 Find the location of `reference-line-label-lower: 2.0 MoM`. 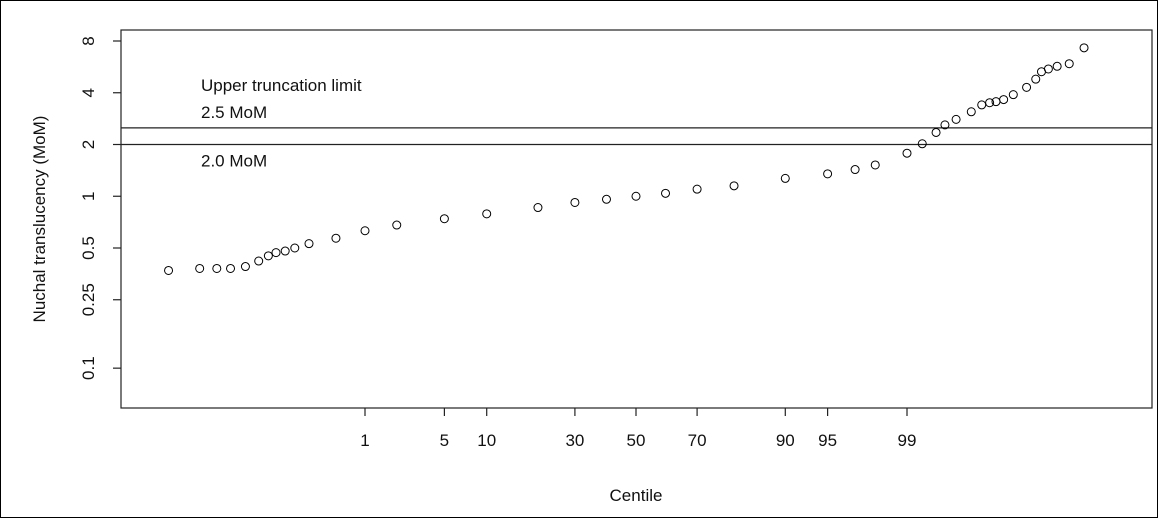

reference-line-label-lower: 2.0 MoM is located at coordinates (234, 161).